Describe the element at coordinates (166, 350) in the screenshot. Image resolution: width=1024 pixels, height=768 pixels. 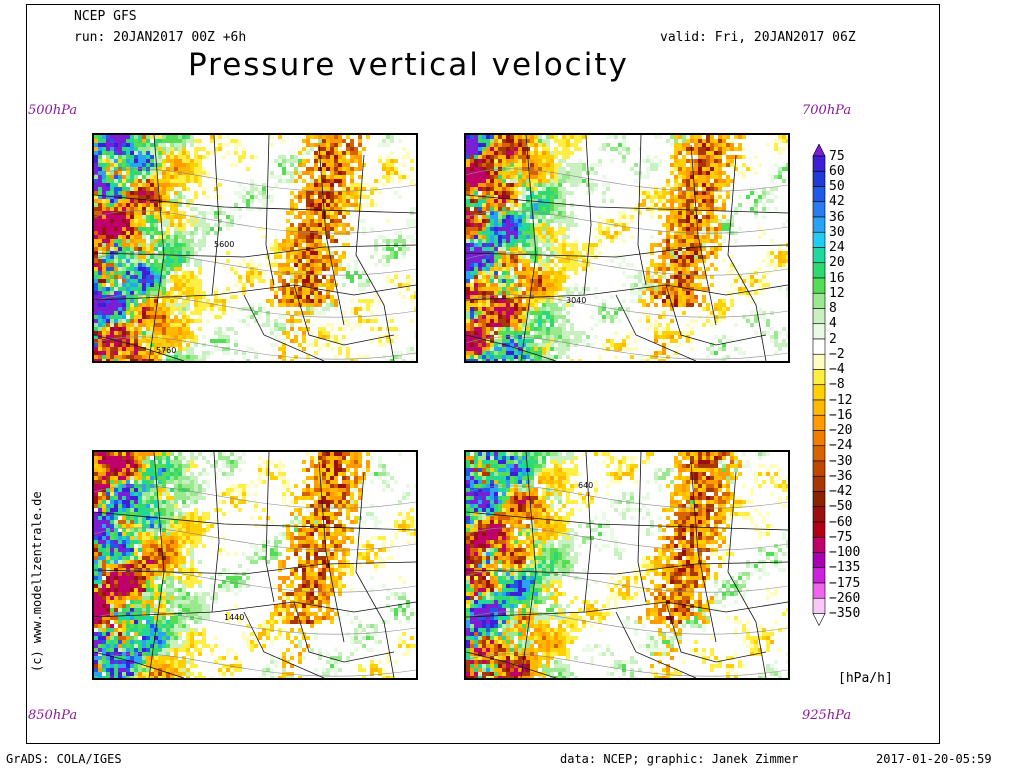
I see `contour-label: 5760` at that location.